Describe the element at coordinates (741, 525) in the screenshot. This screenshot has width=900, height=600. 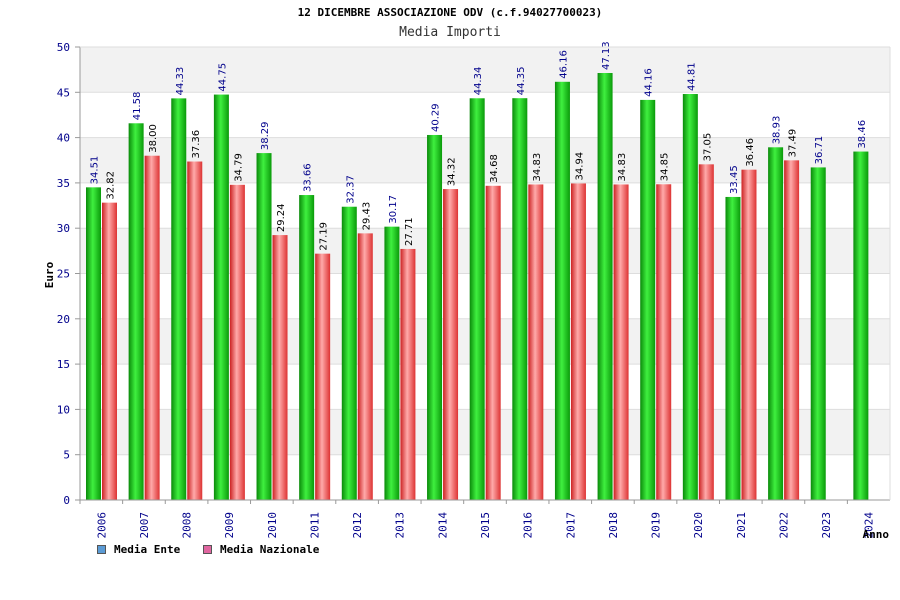
I see `x-tick-label: 2021` at that location.